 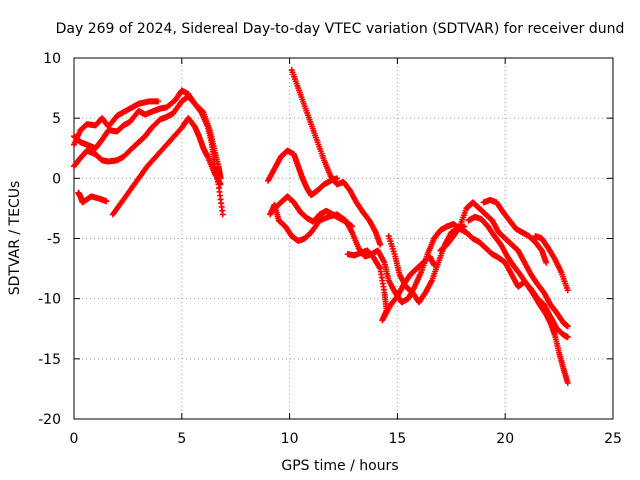 What do you see at coordinates (613, 439) in the screenshot?
I see `x-tick-label: 25` at bounding box center [613, 439].